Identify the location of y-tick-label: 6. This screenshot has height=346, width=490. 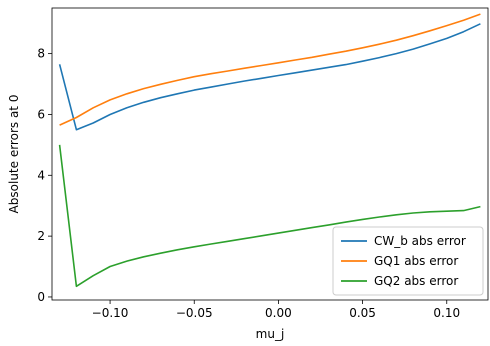
(41, 114).